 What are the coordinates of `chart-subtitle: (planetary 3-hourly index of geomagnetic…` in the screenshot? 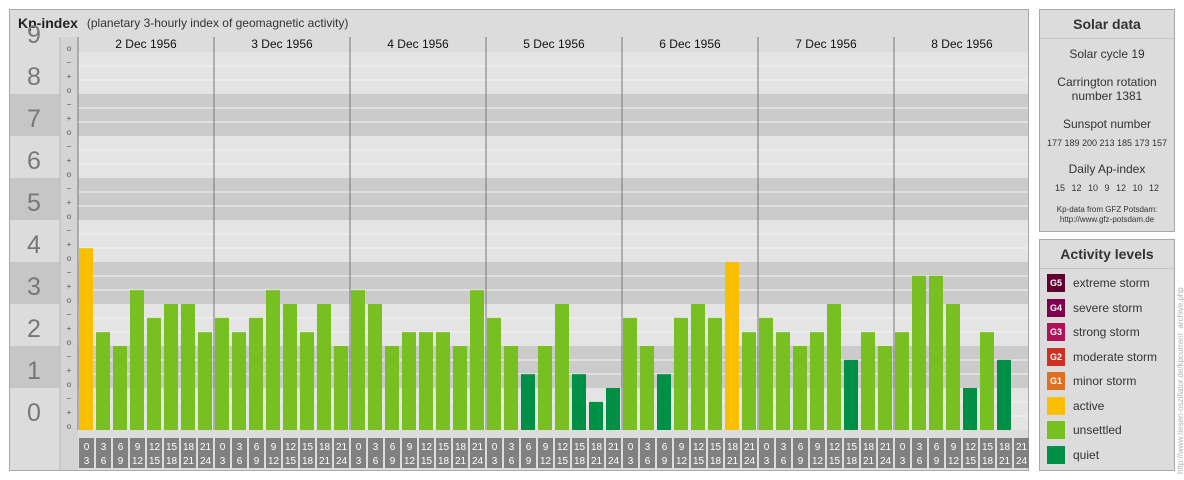 It's located at (217, 23).